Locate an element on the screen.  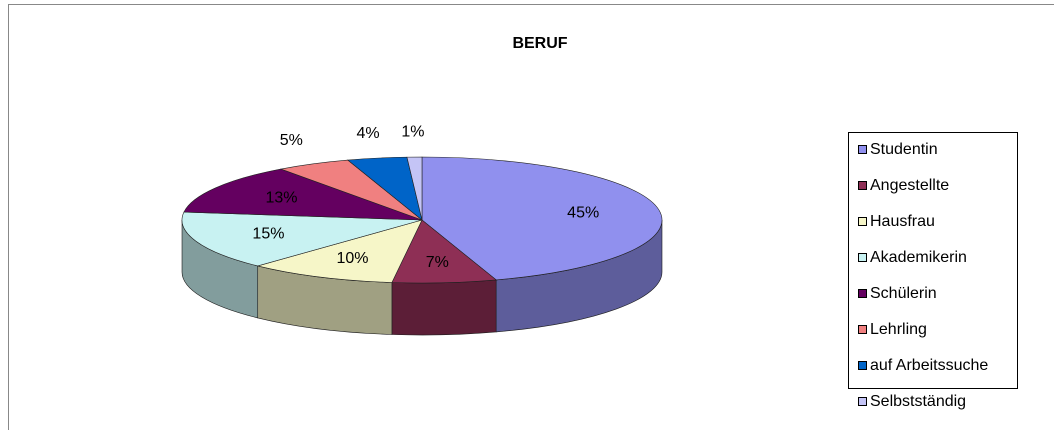
data-label: 4% is located at coordinates (367, 133).